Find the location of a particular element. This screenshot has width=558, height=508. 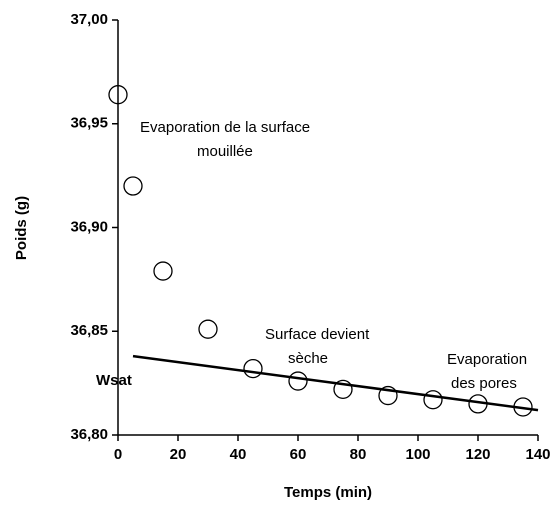

annotation: des pores is located at coordinates (484, 383).